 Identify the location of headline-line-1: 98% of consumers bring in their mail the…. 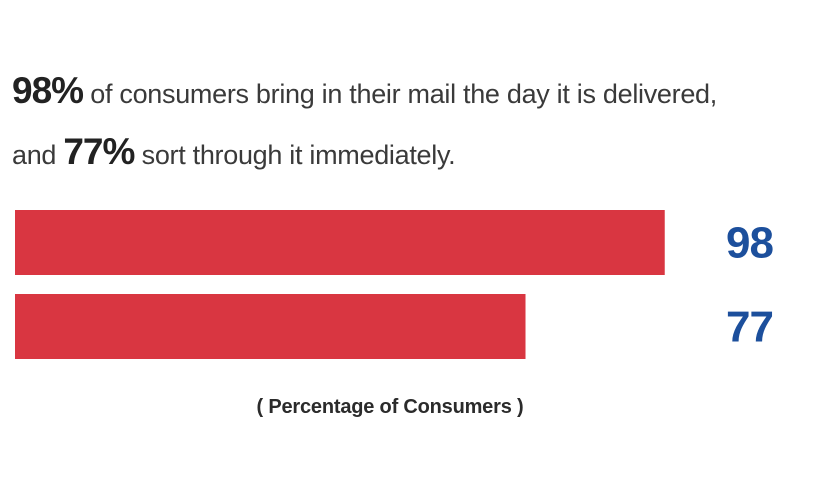
(412, 92).